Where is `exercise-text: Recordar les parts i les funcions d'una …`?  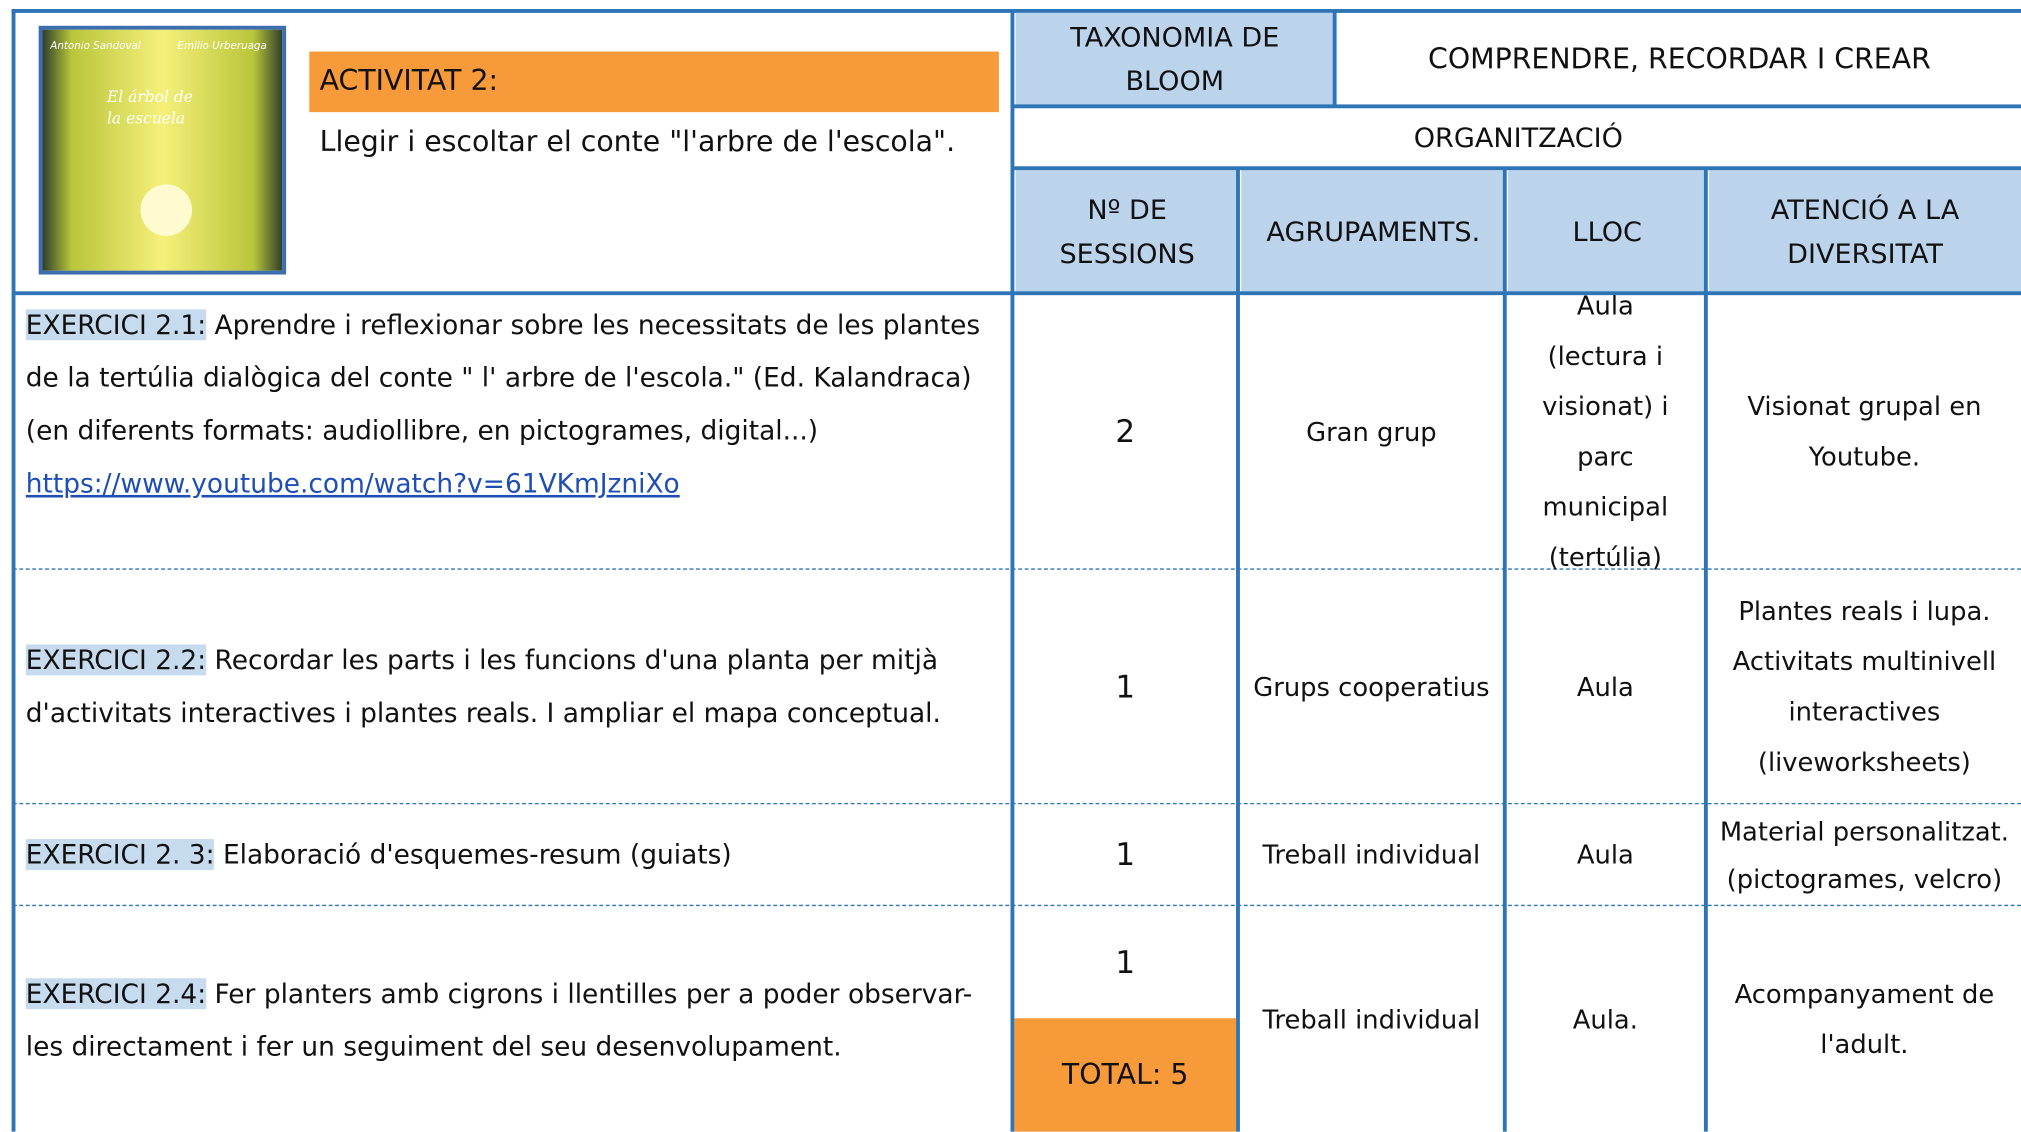
exercise-text: Recordar les parts i les funcions d'una … is located at coordinates (483, 686).